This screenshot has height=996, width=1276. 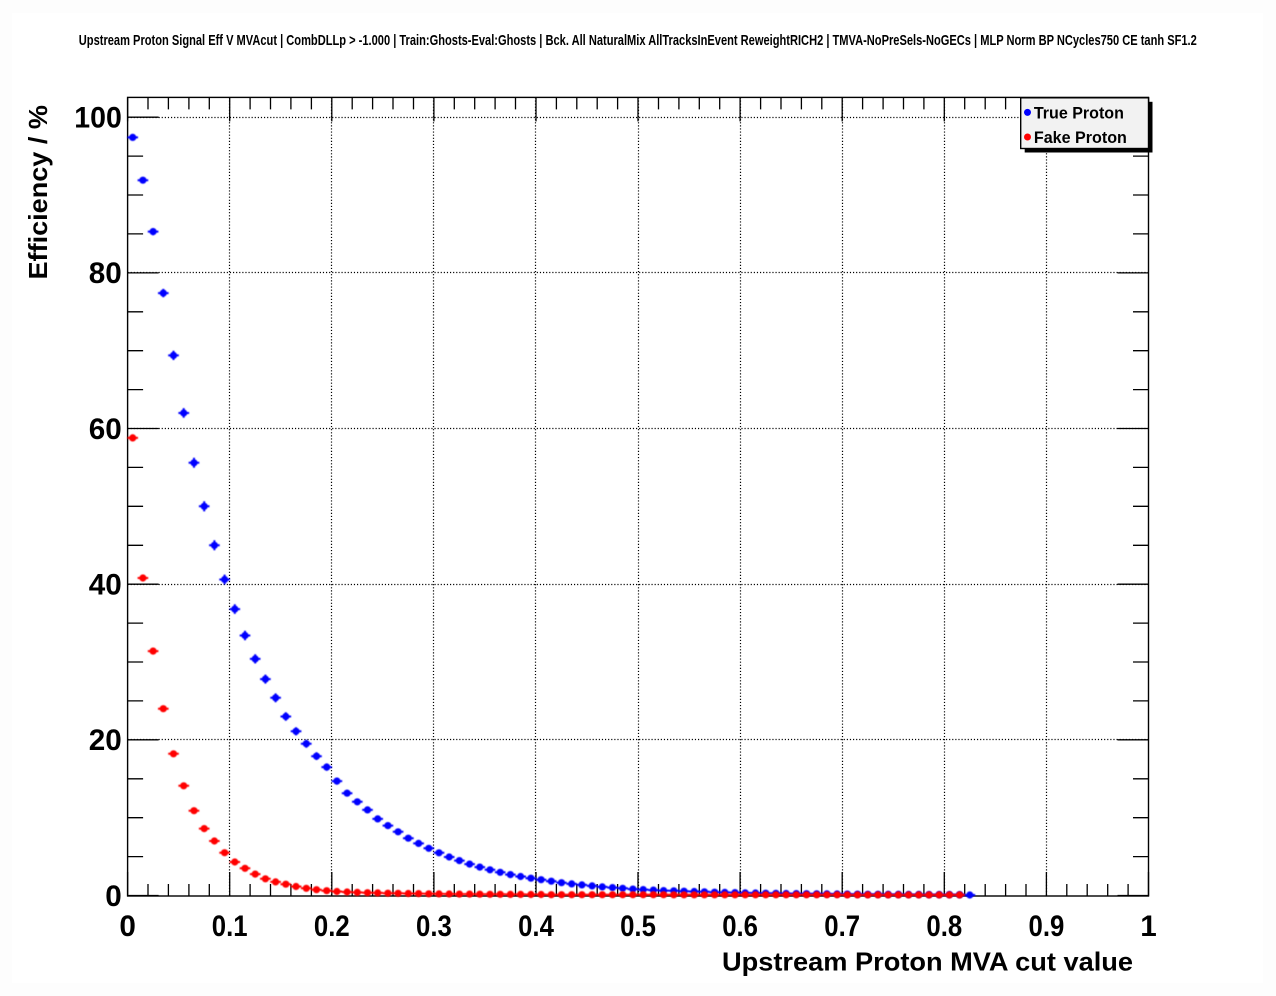 What do you see at coordinates (740, 926) in the screenshot?
I see `svg-text: 0.6` at bounding box center [740, 926].